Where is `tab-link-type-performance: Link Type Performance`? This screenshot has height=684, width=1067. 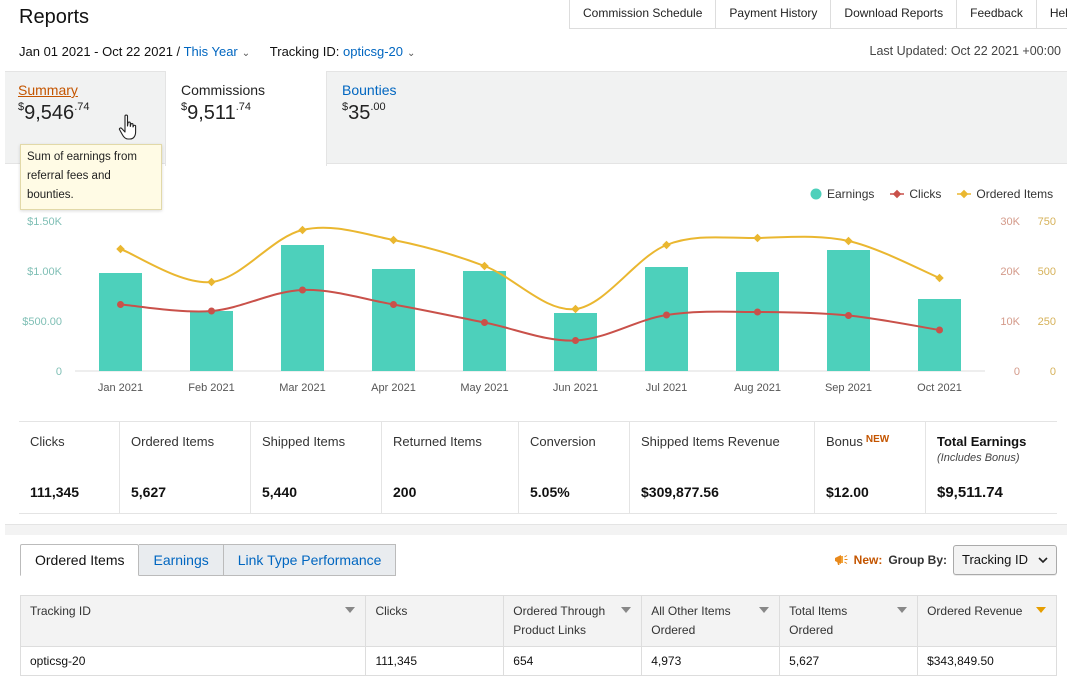 tab-link-type-performance: Link Type Performance is located at coordinates (310, 560).